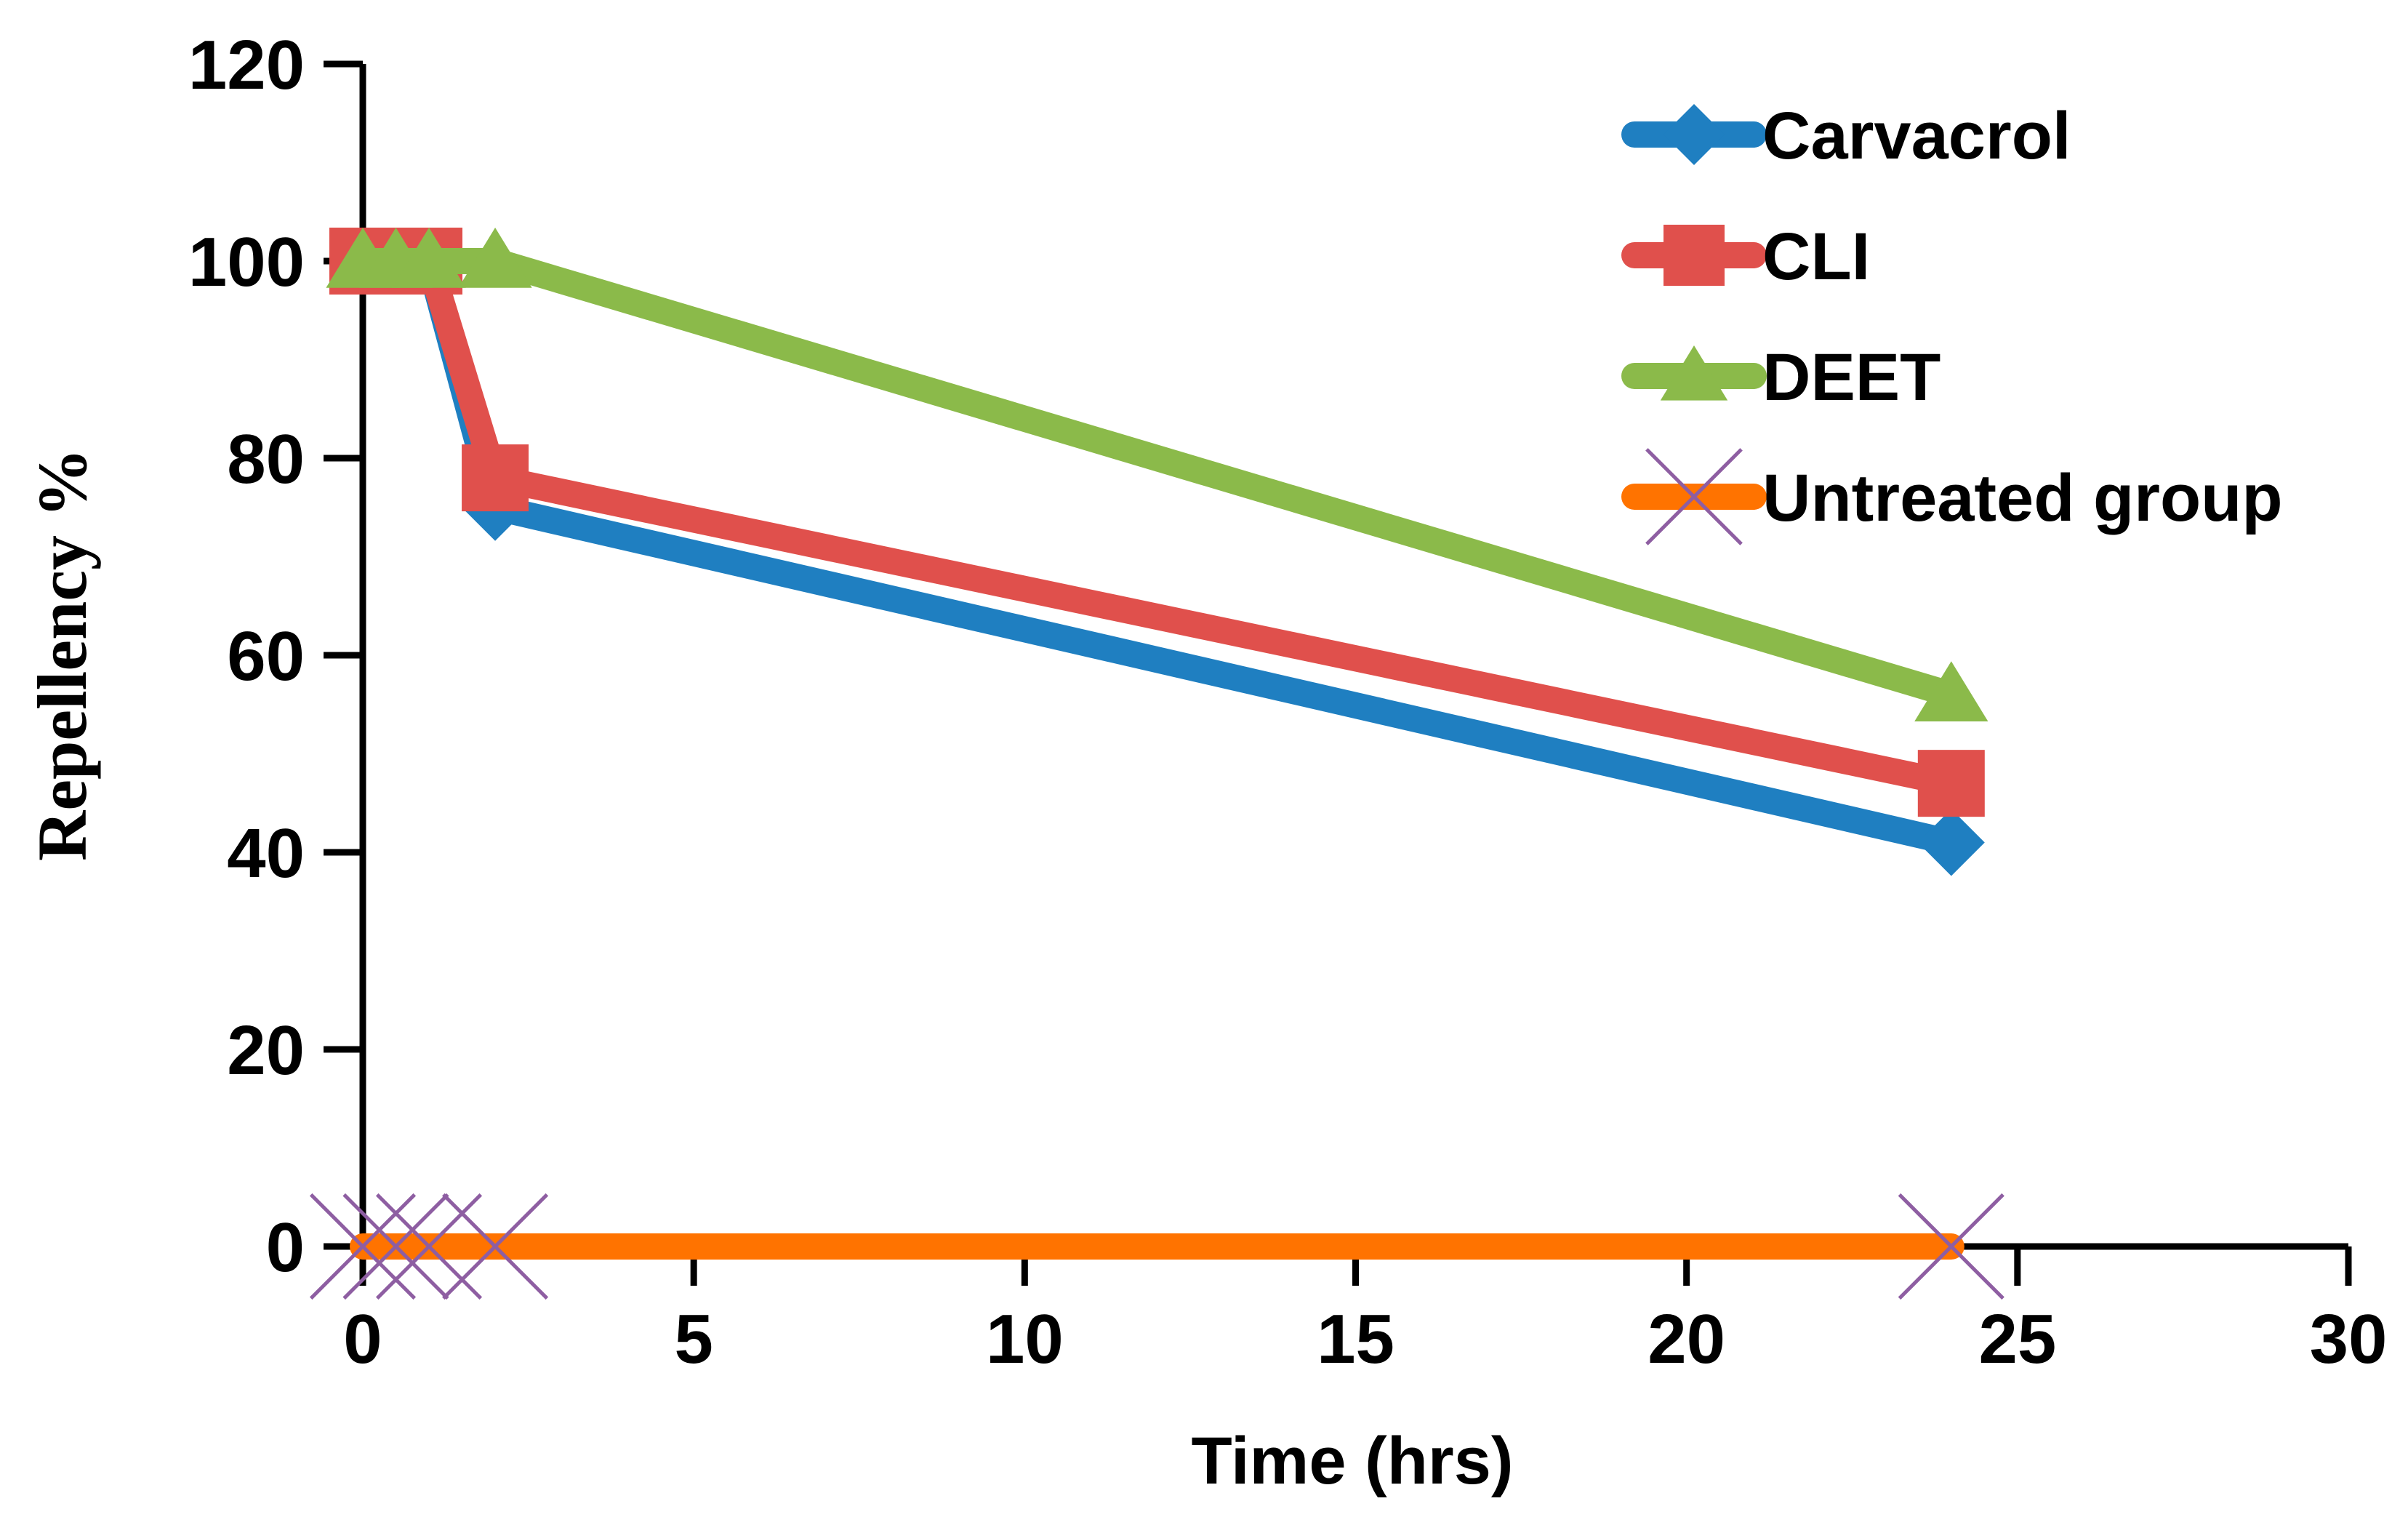 The width and height of the screenshot is (2408, 1517). I want to click on legend-item-carvacrol: Carvacrol, so click(1846, 136).